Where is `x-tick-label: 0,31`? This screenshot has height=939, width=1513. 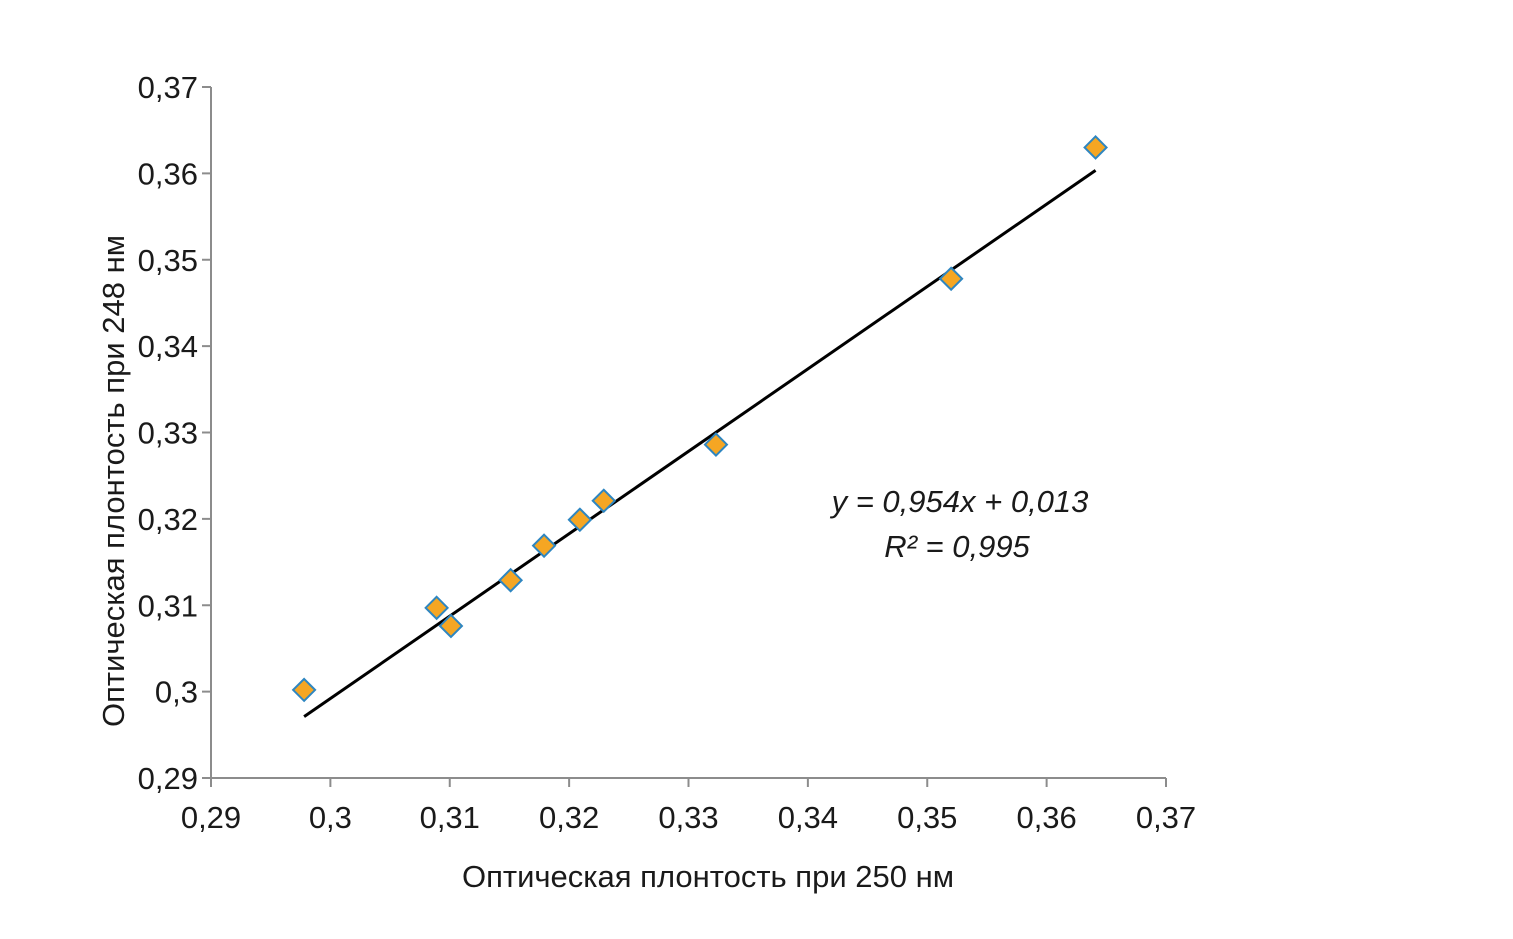 x-tick-label: 0,31 is located at coordinates (450, 817).